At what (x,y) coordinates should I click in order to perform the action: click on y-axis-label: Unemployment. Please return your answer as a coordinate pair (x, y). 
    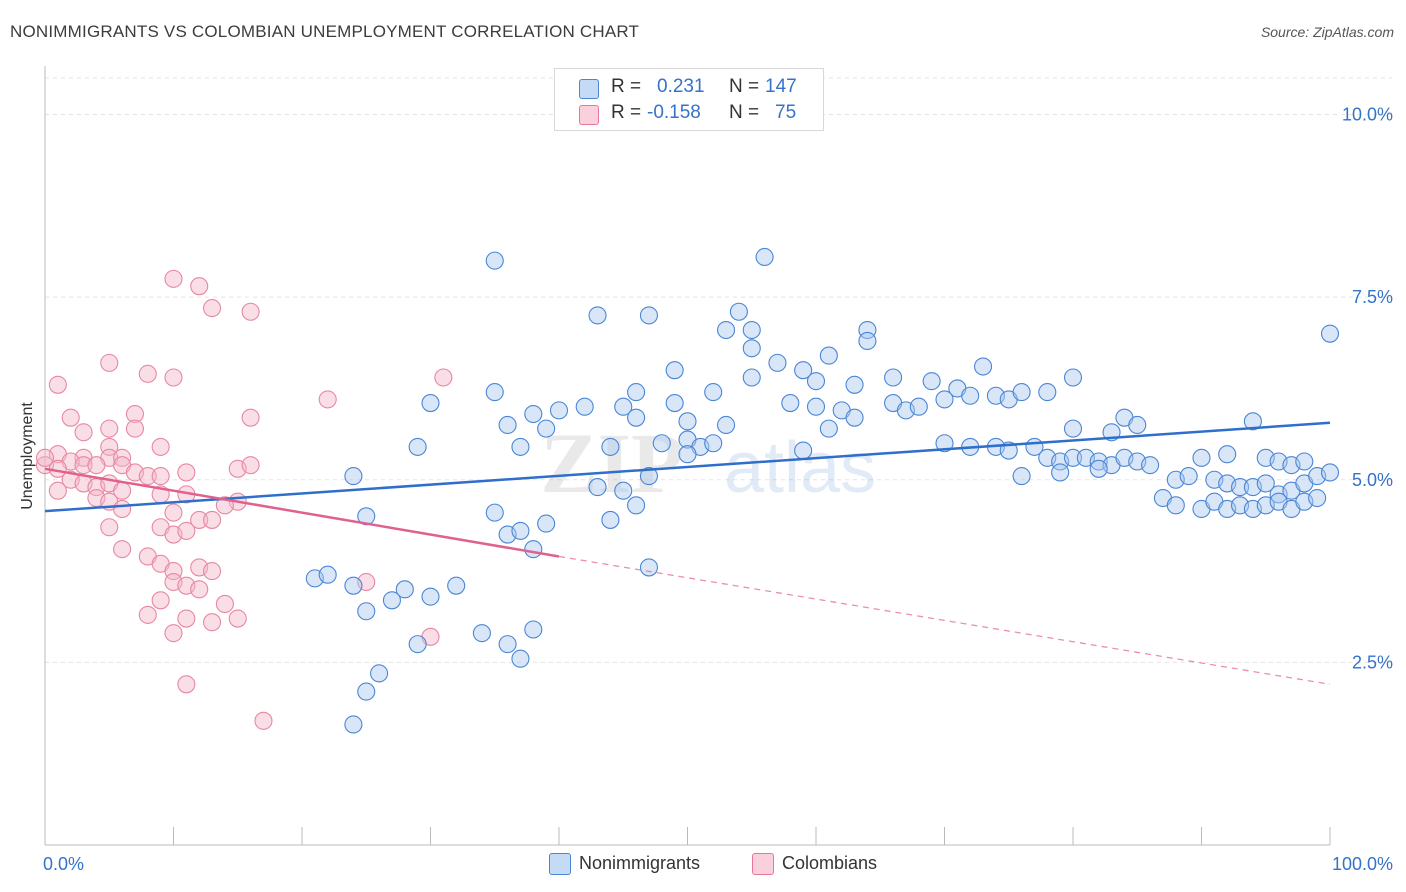
    Looking at the image, I should click on (27, 456).